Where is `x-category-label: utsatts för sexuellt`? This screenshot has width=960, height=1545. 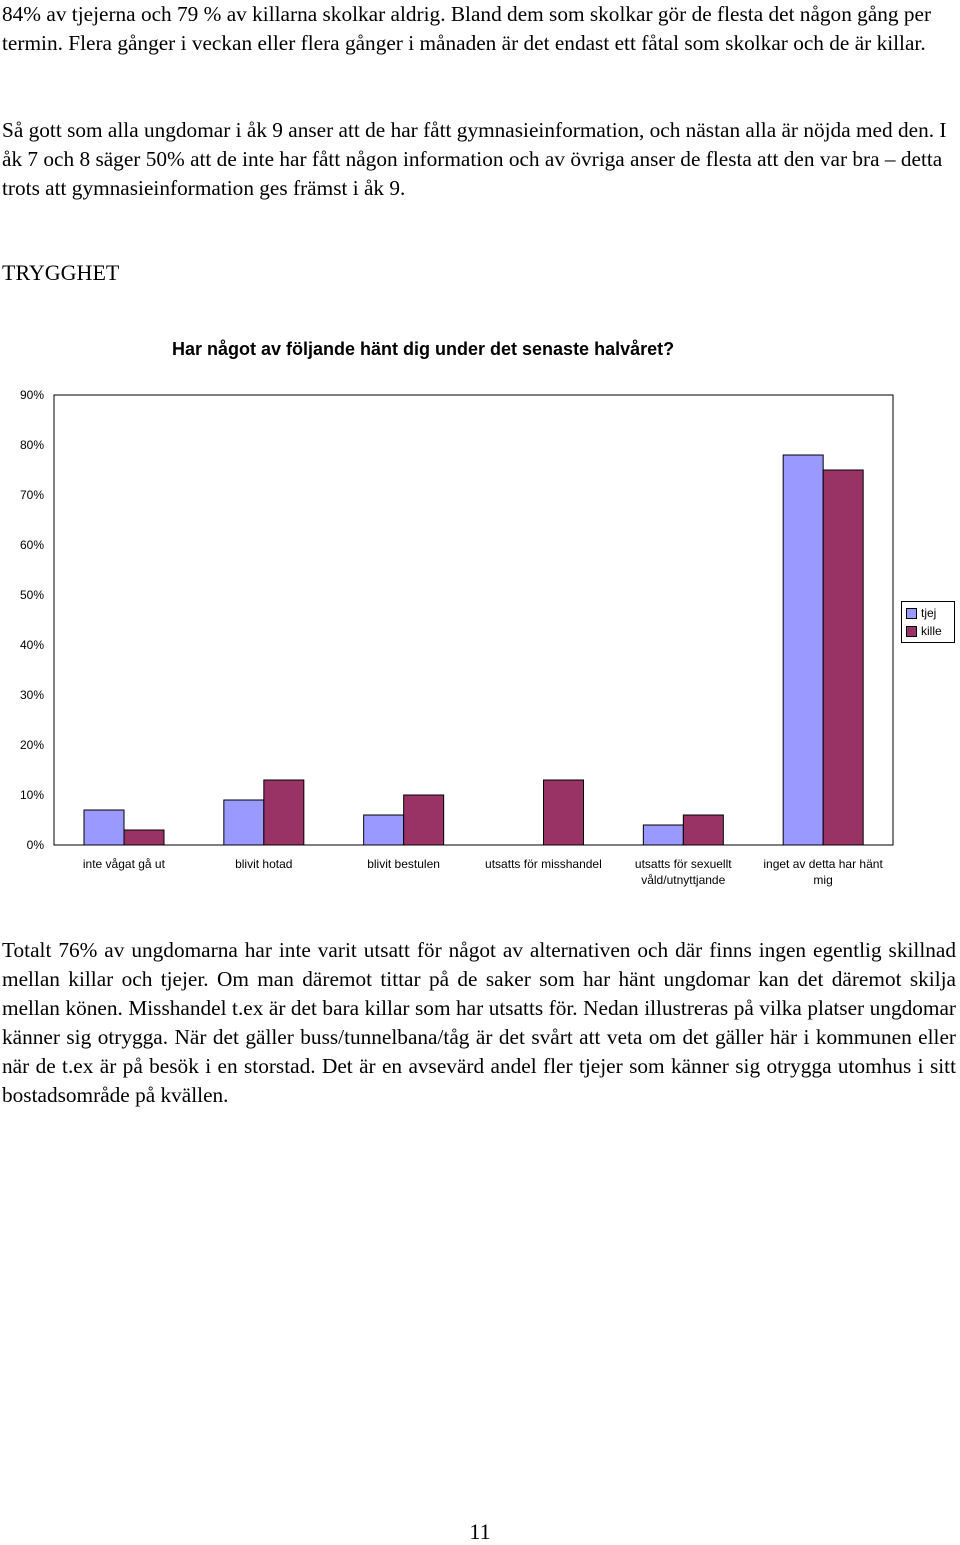
x-category-label: utsatts för sexuellt is located at coordinates (683, 864).